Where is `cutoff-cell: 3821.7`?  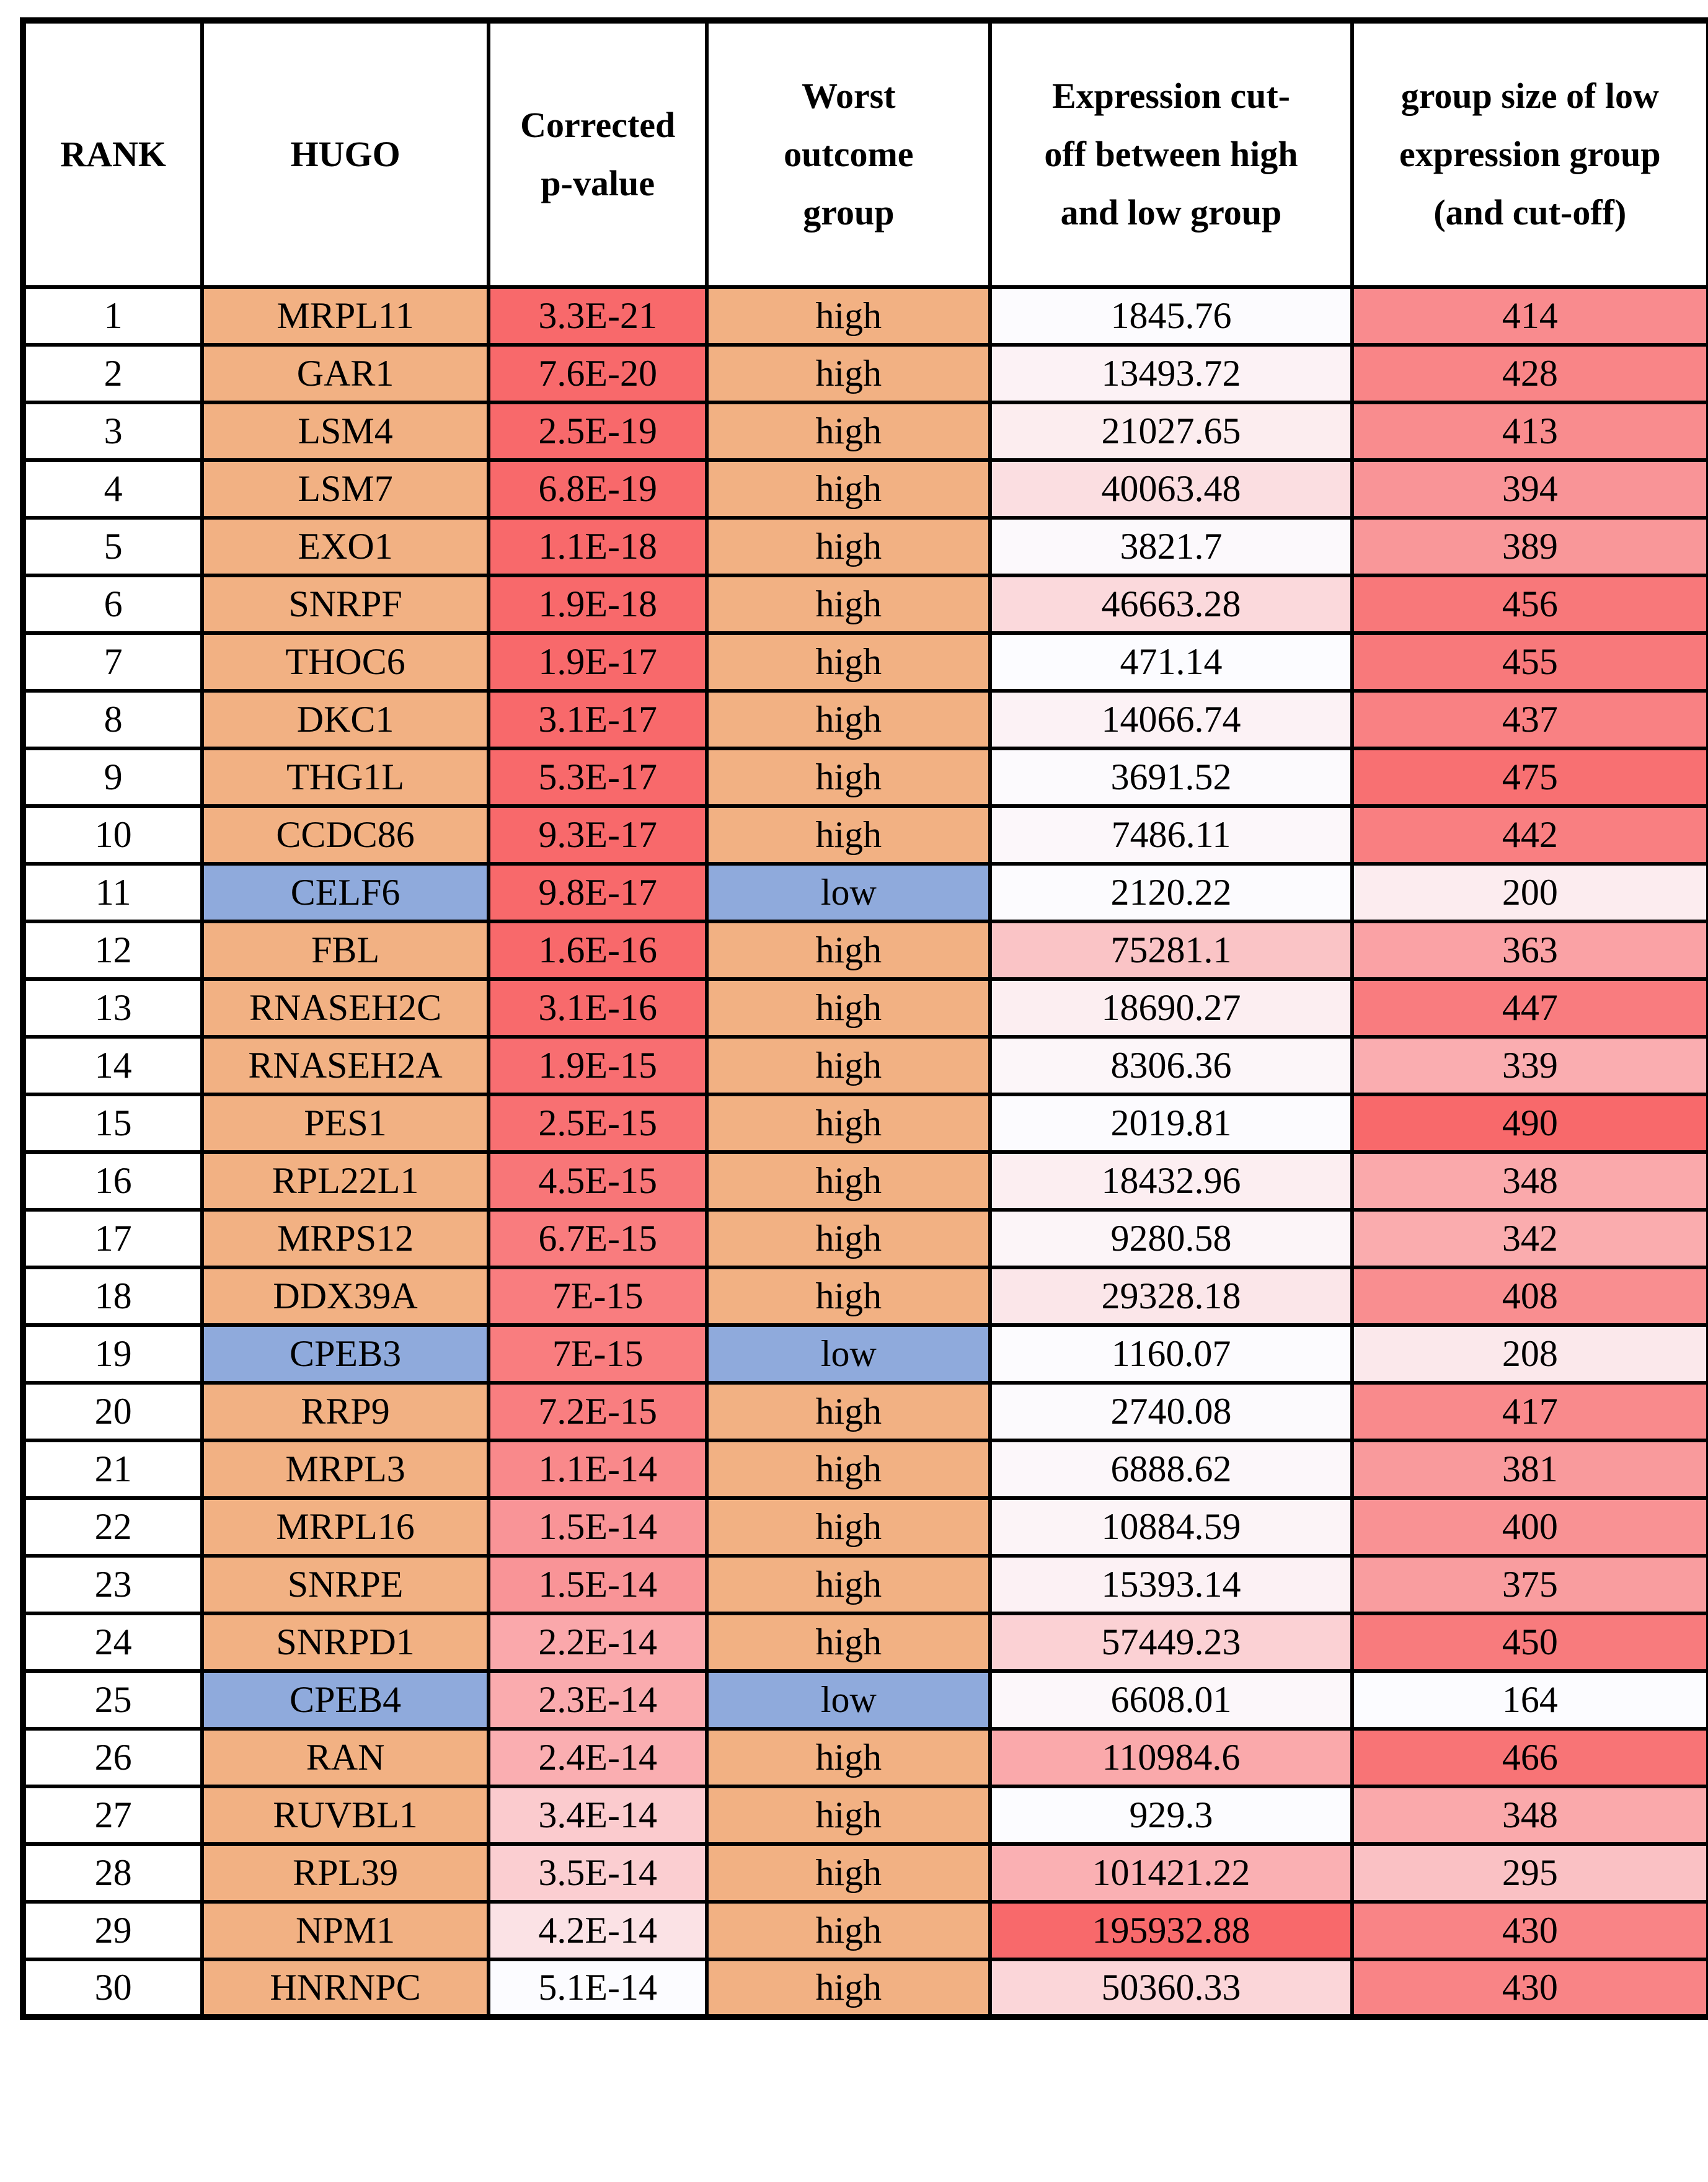
cutoff-cell: 3821.7 is located at coordinates (1171, 547).